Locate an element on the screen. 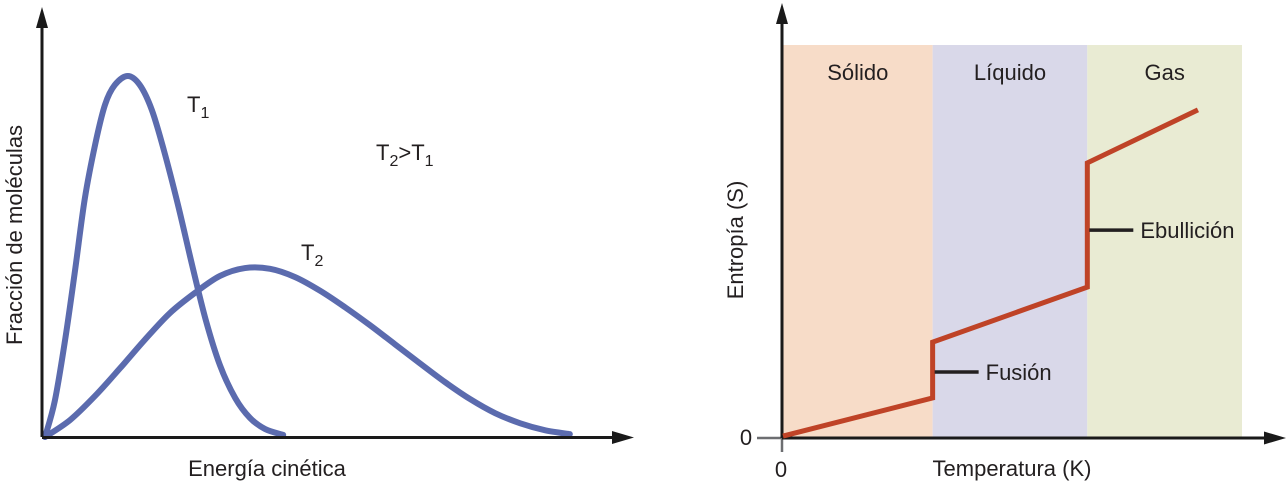 The width and height of the screenshot is (1288, 490). series-label-t2-sub: 2 is located at coordinates (318, 261).